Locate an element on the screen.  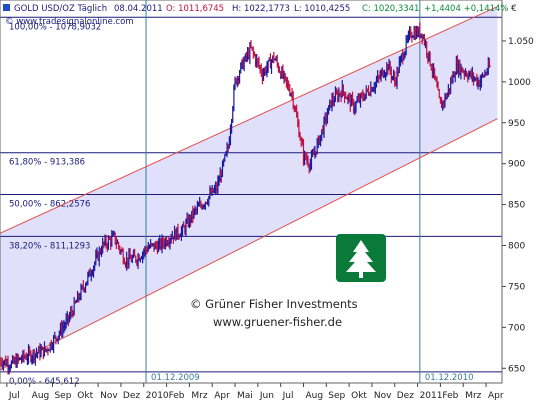
header-close: C: 1020,3341 is located at coordinates (390, 9).